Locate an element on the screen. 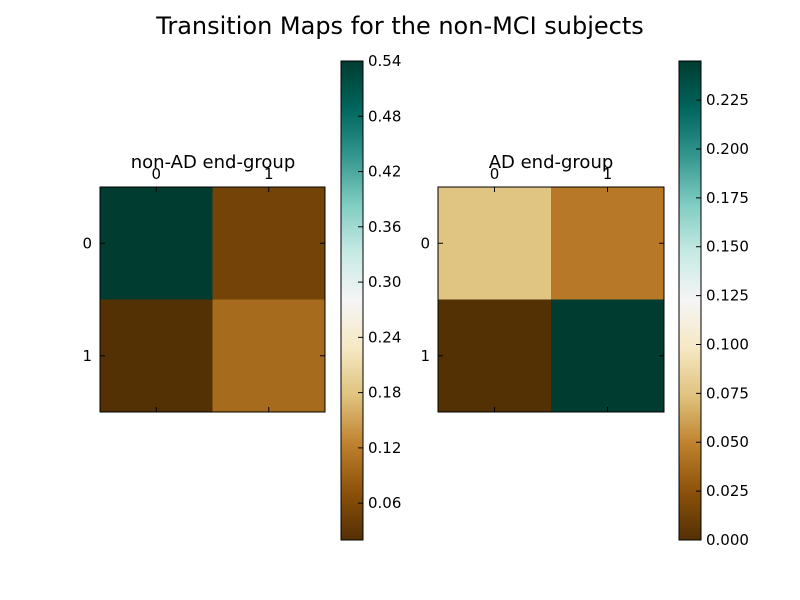  colorbar-tick-label: 0.125 is located at coordinates (727, 296).